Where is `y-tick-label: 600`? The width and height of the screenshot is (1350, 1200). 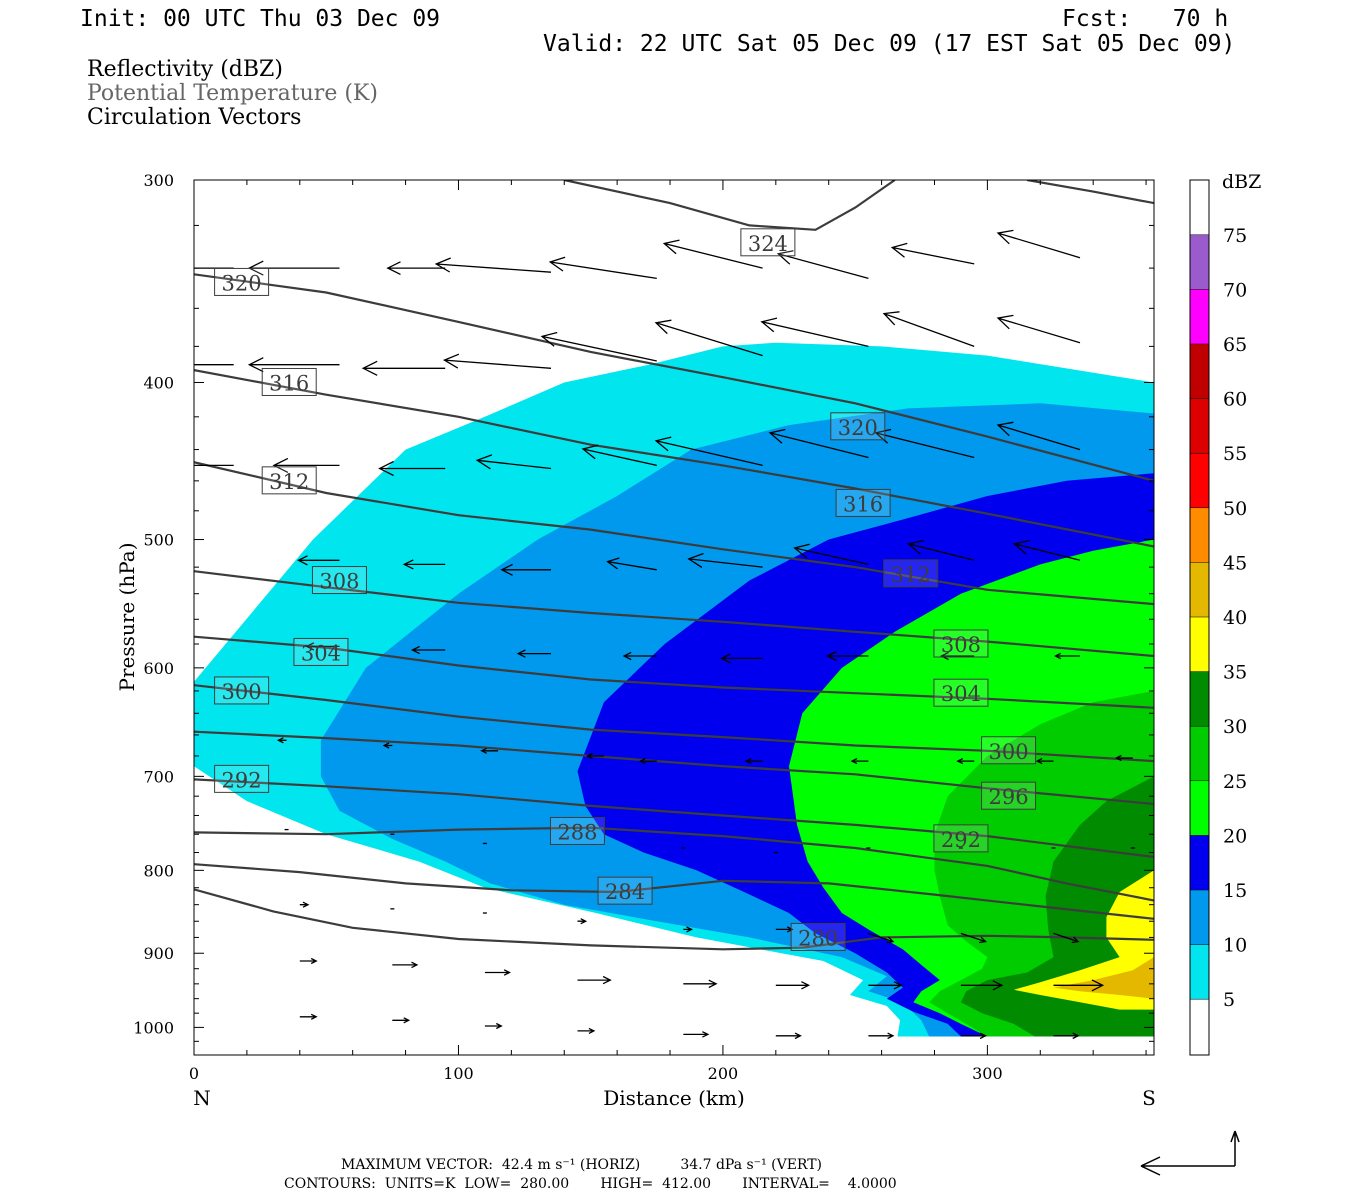 y-tick-label: 600 is located at coordinates (158, 668).